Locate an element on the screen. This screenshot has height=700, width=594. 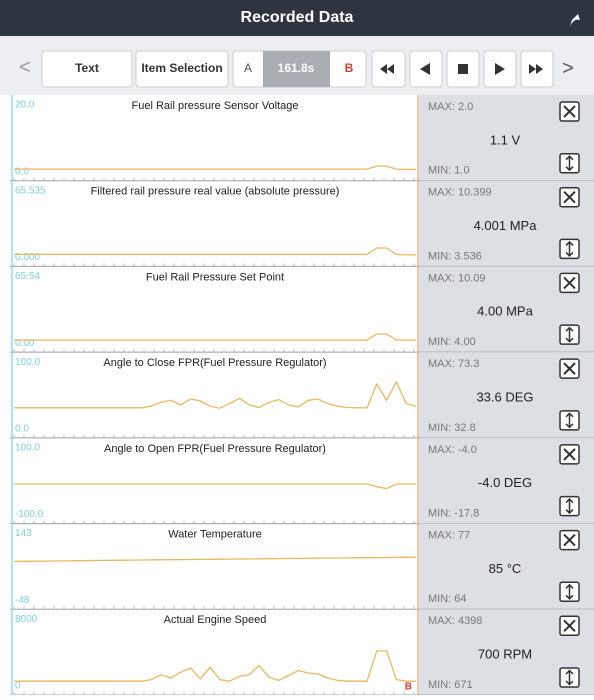
header-title: Recorded Data is located at coordinates (297, 17).